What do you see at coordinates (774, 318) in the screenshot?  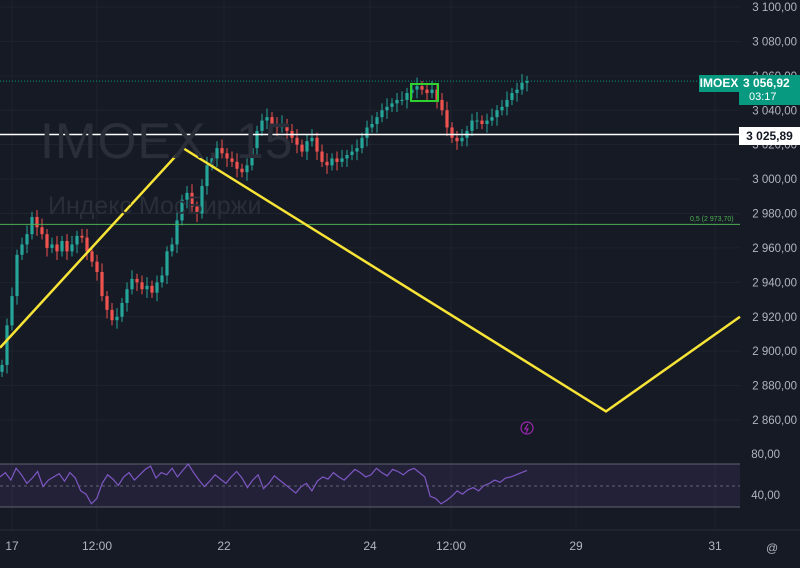 I see `price-tick-label: 2 920,00` at bounding box center [774, 318].